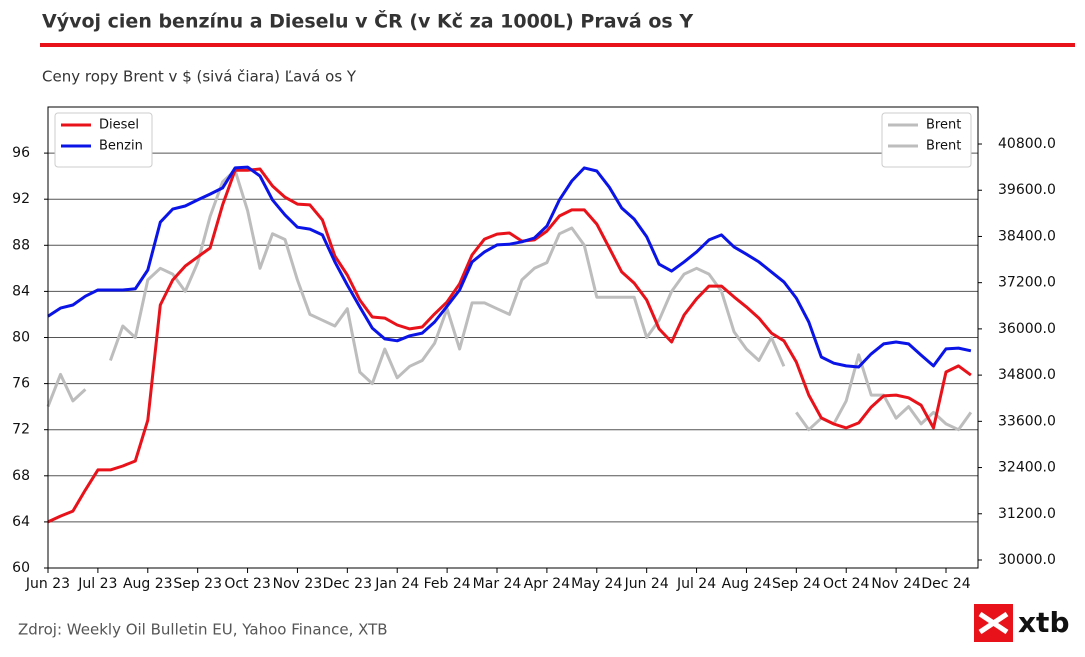 The height and width of the screenshot is (657, 1085). What do you see at coordinates (1027, 468) in the screenshot?
I see `y2-tick-label: 32400.0` at bounding box center [1027, 468].